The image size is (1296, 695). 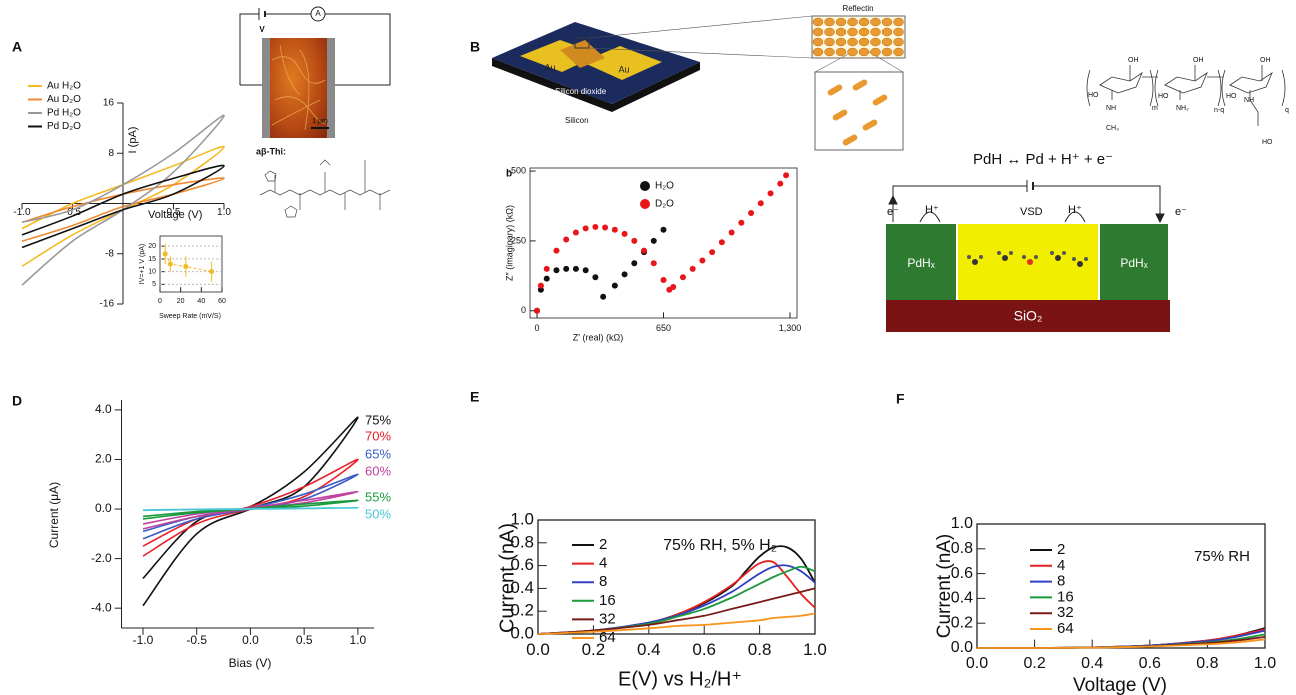 What do you see at coordinates (594, 649) in the screenshot?
I see `x-tick-label: 0.2` at bounding box center [594, 649].